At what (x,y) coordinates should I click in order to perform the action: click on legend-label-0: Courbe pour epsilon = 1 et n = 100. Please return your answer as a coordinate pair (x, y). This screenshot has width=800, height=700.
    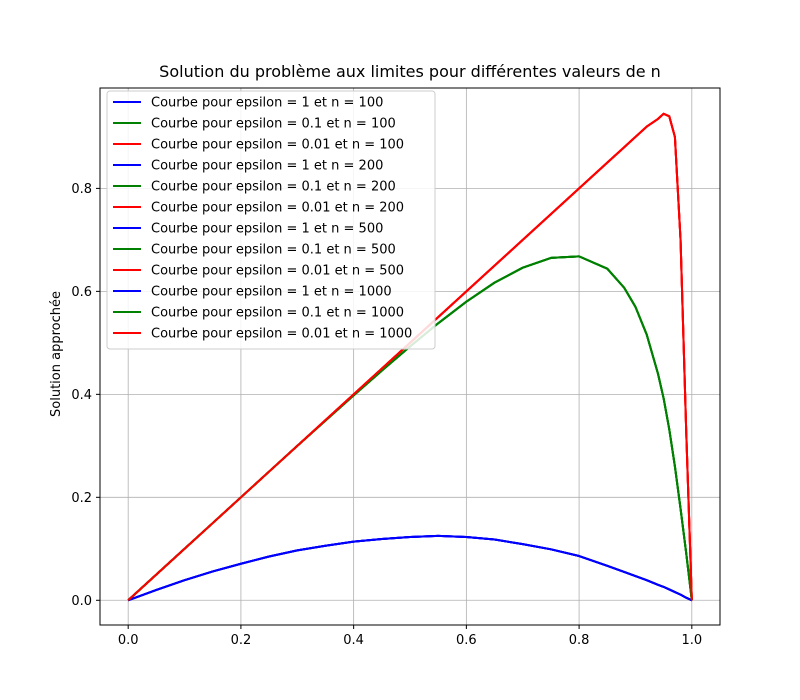
    Looking at the image, I should click on (267, 103).